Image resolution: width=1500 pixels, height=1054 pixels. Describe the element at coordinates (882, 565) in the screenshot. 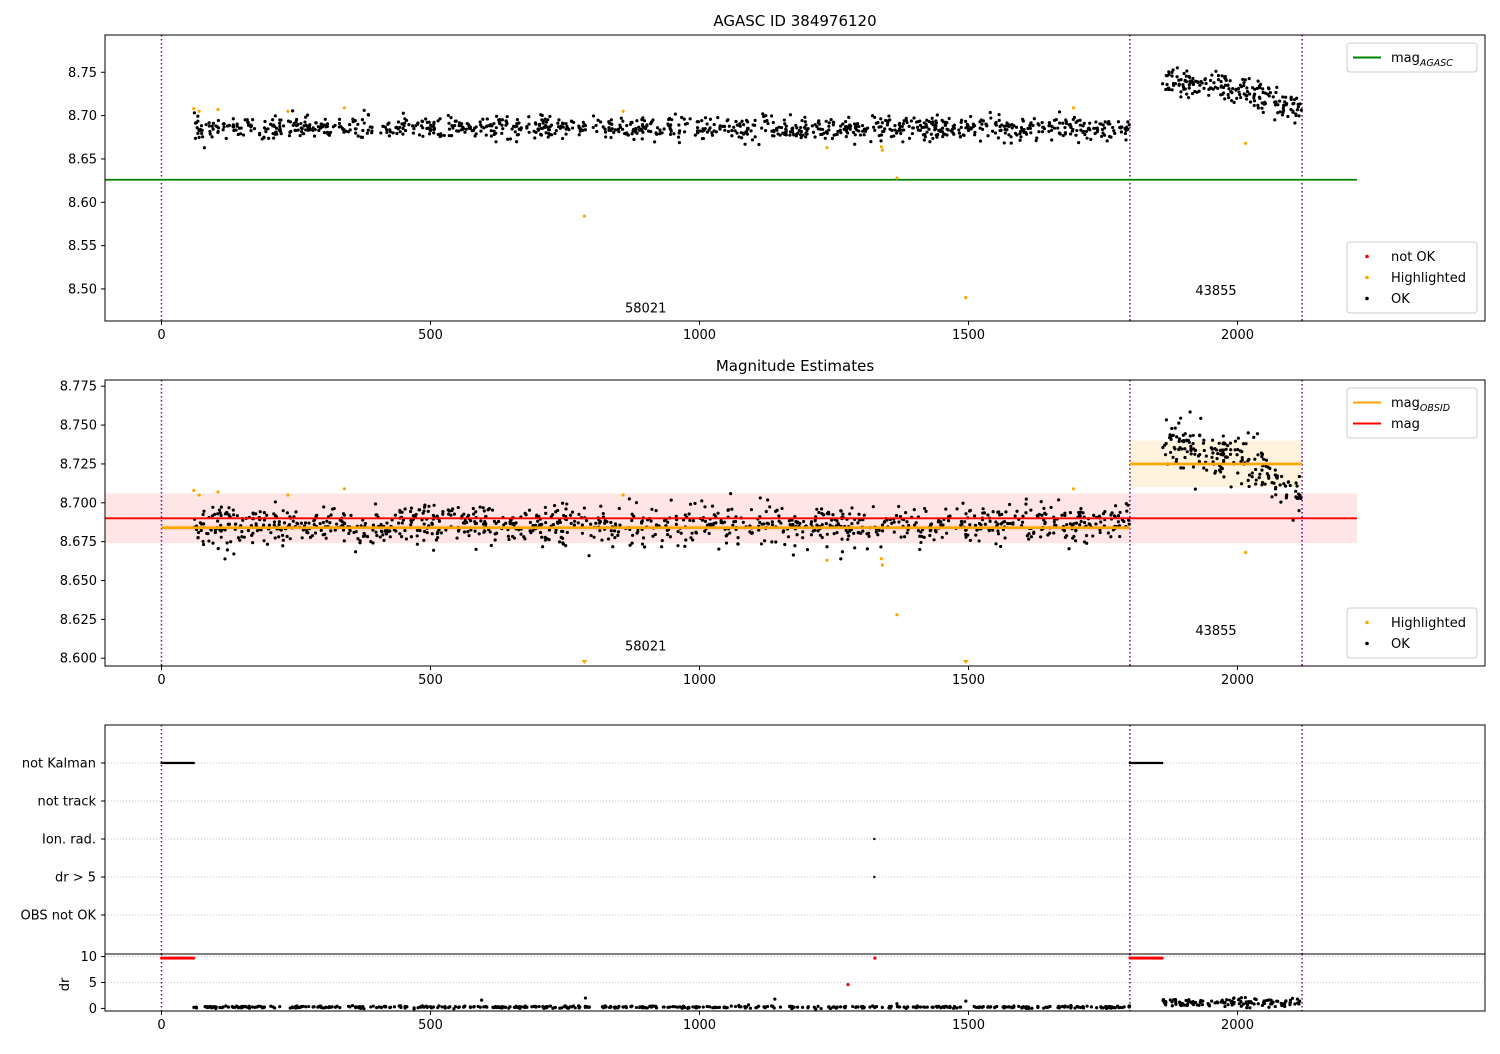

I see `data-point-highlighted` at that location.